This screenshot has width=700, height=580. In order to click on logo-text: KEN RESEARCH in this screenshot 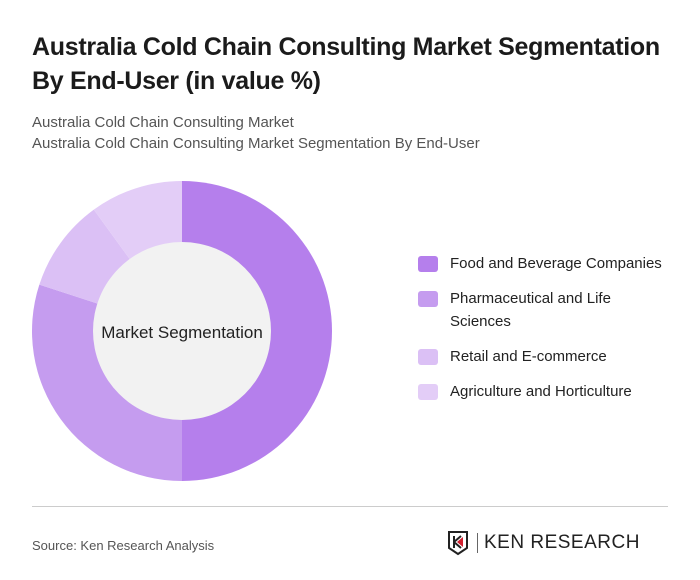, I will do `click(558, 543)`.